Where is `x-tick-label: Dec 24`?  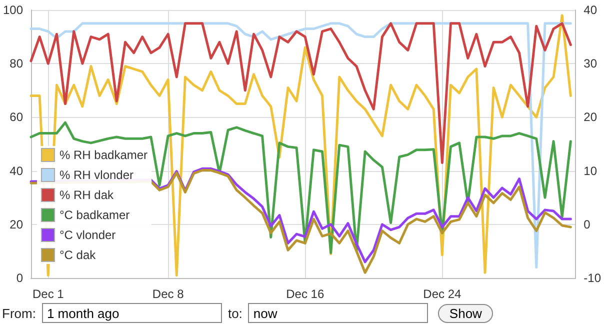
x-tick-label: Dec 24 is located at coordinates (442, 294).